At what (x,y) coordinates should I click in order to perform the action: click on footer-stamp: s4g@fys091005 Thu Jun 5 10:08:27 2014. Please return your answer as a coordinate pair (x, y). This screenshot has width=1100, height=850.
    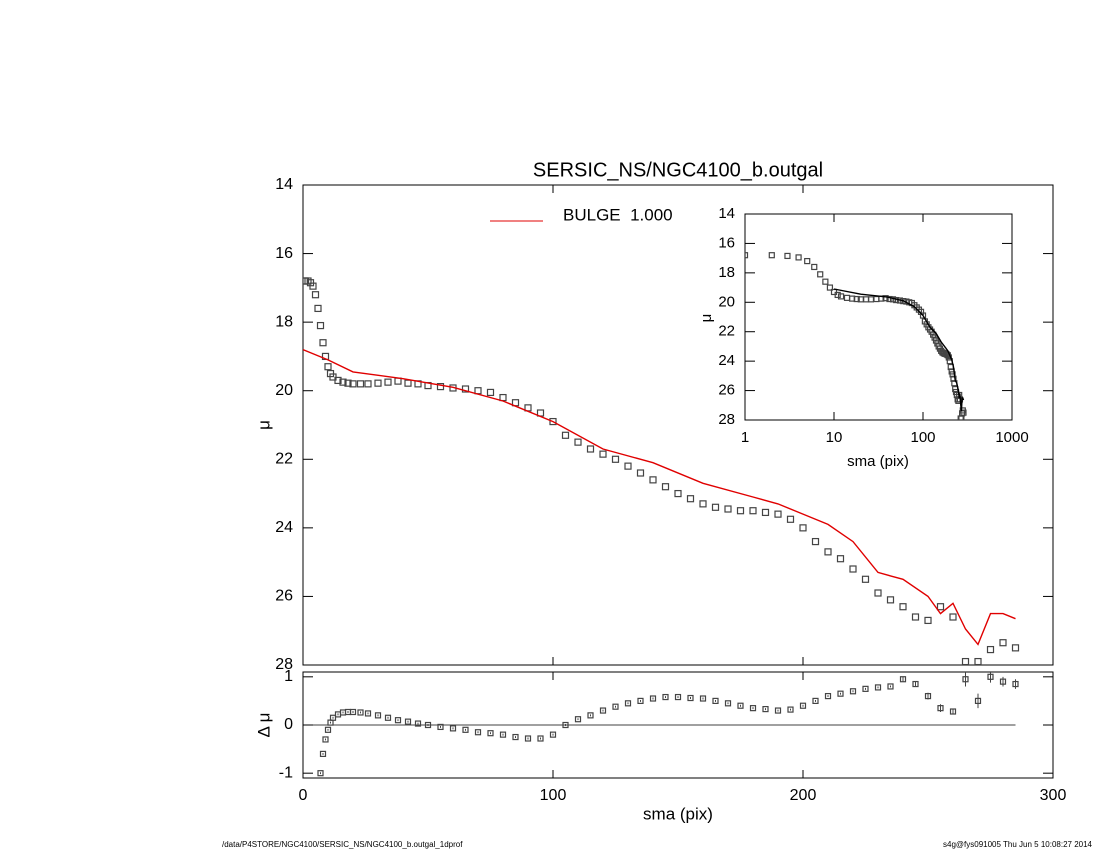
    Looking at the image, I should click on (1018, 844).